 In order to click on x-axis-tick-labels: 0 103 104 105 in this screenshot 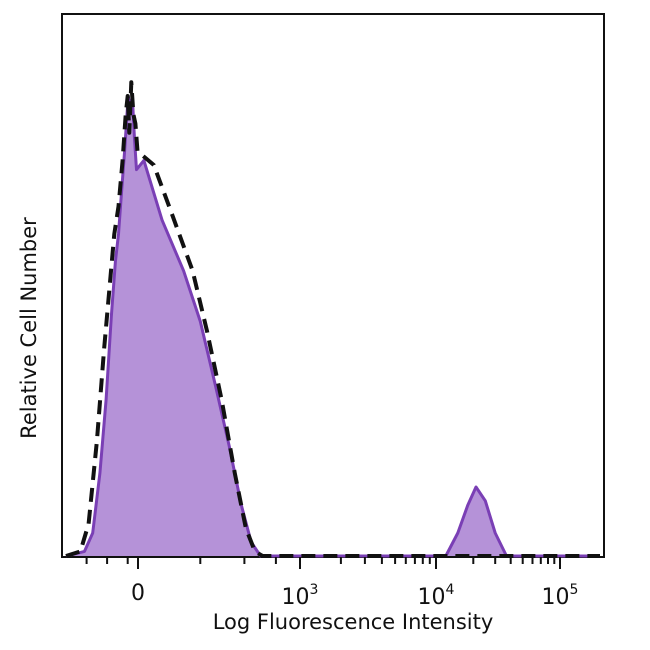, I will do `click(354, 595)`.